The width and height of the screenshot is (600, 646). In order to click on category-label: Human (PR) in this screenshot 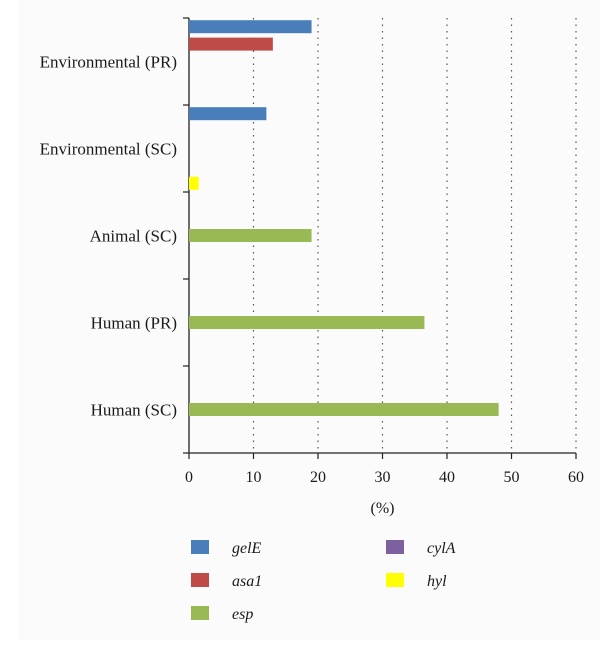, I will do `click(134, 323)`.